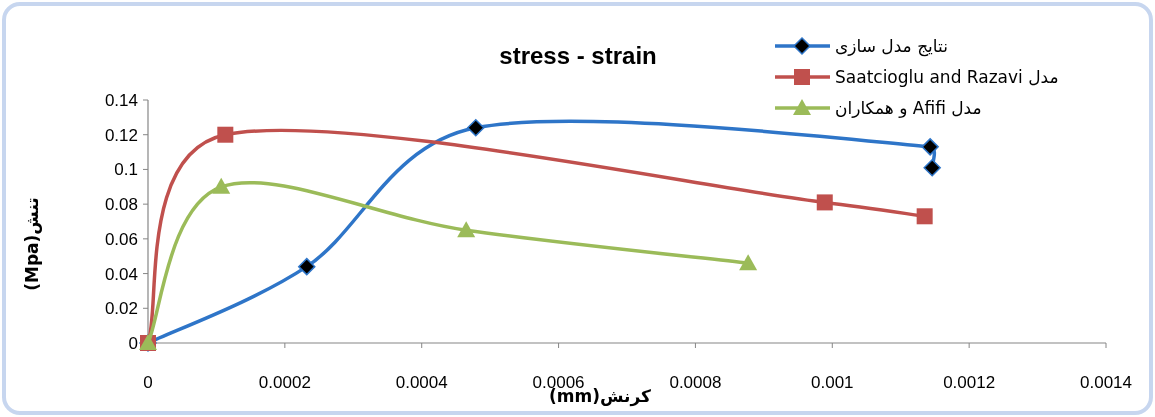  I want to click on x-tick-label: 0.0012, so click(969, 382).